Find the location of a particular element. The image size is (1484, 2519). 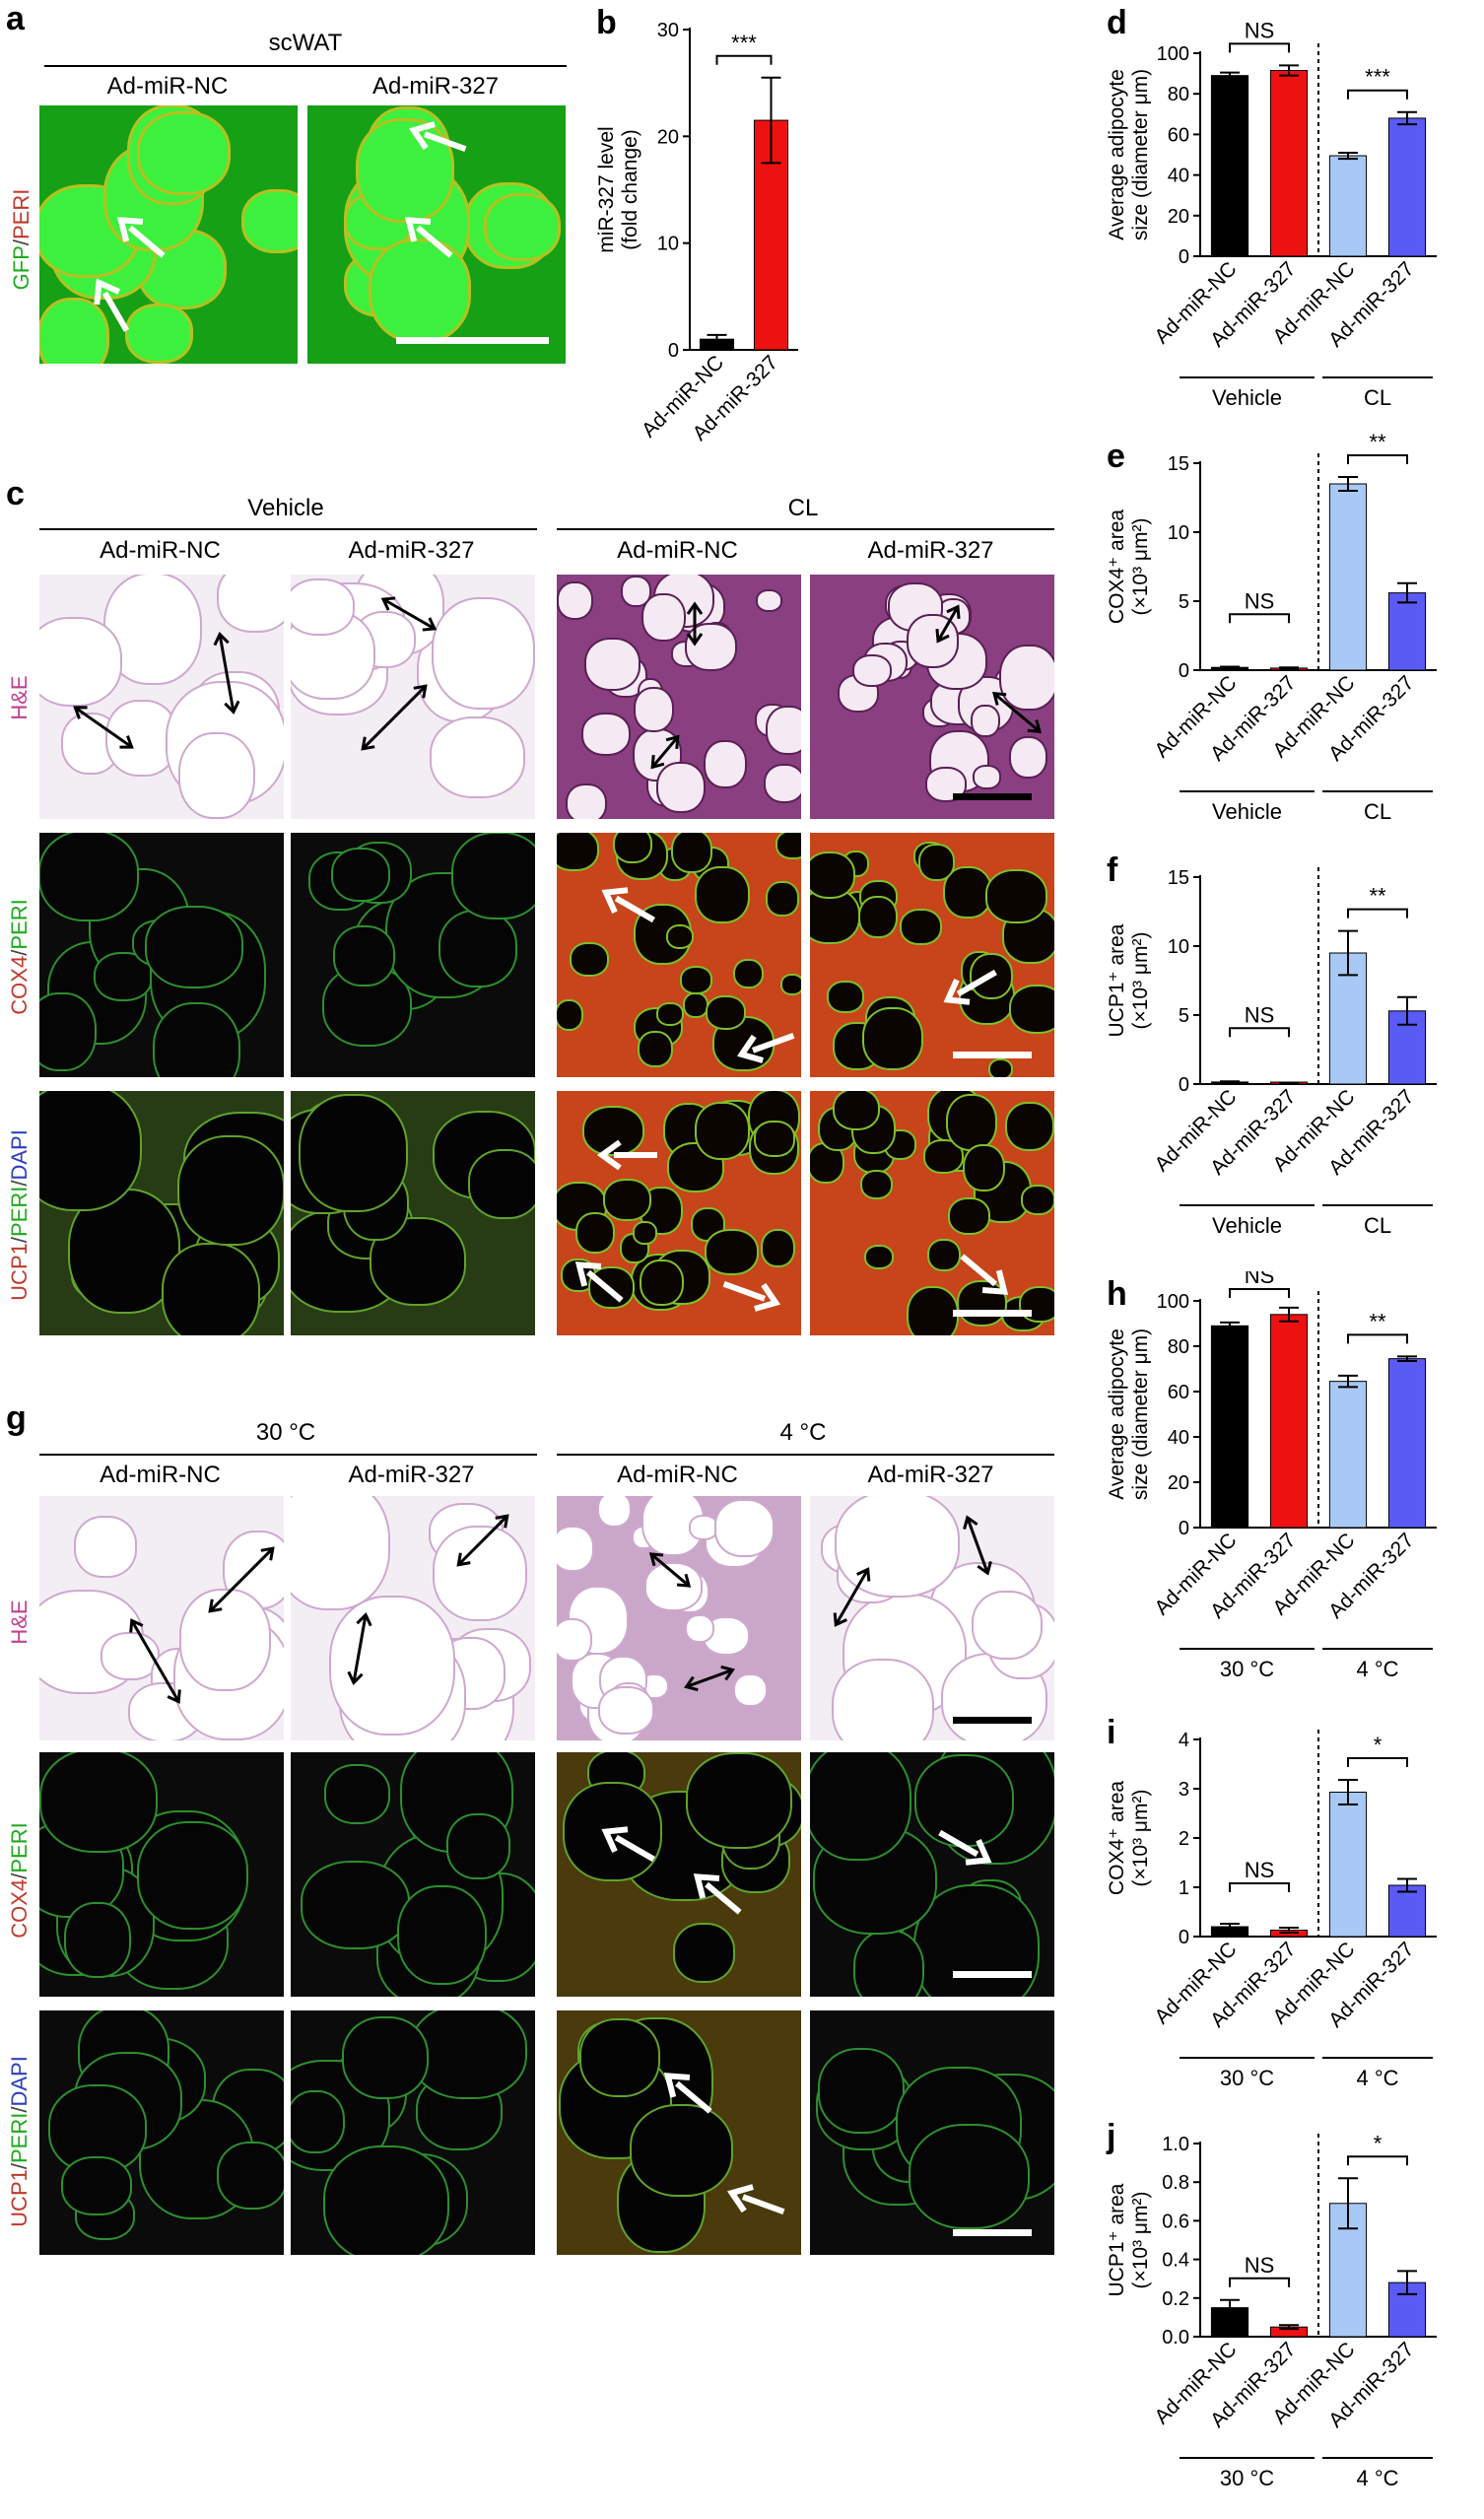

panel-label-b: b is located at coordinates (606, 22).